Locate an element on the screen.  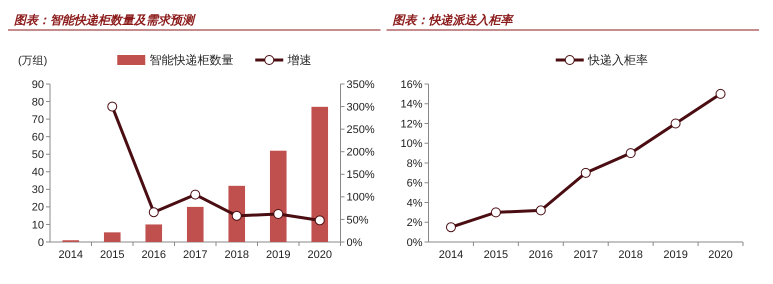
y-tick-label: 16% is located at coordinates (411, 84).